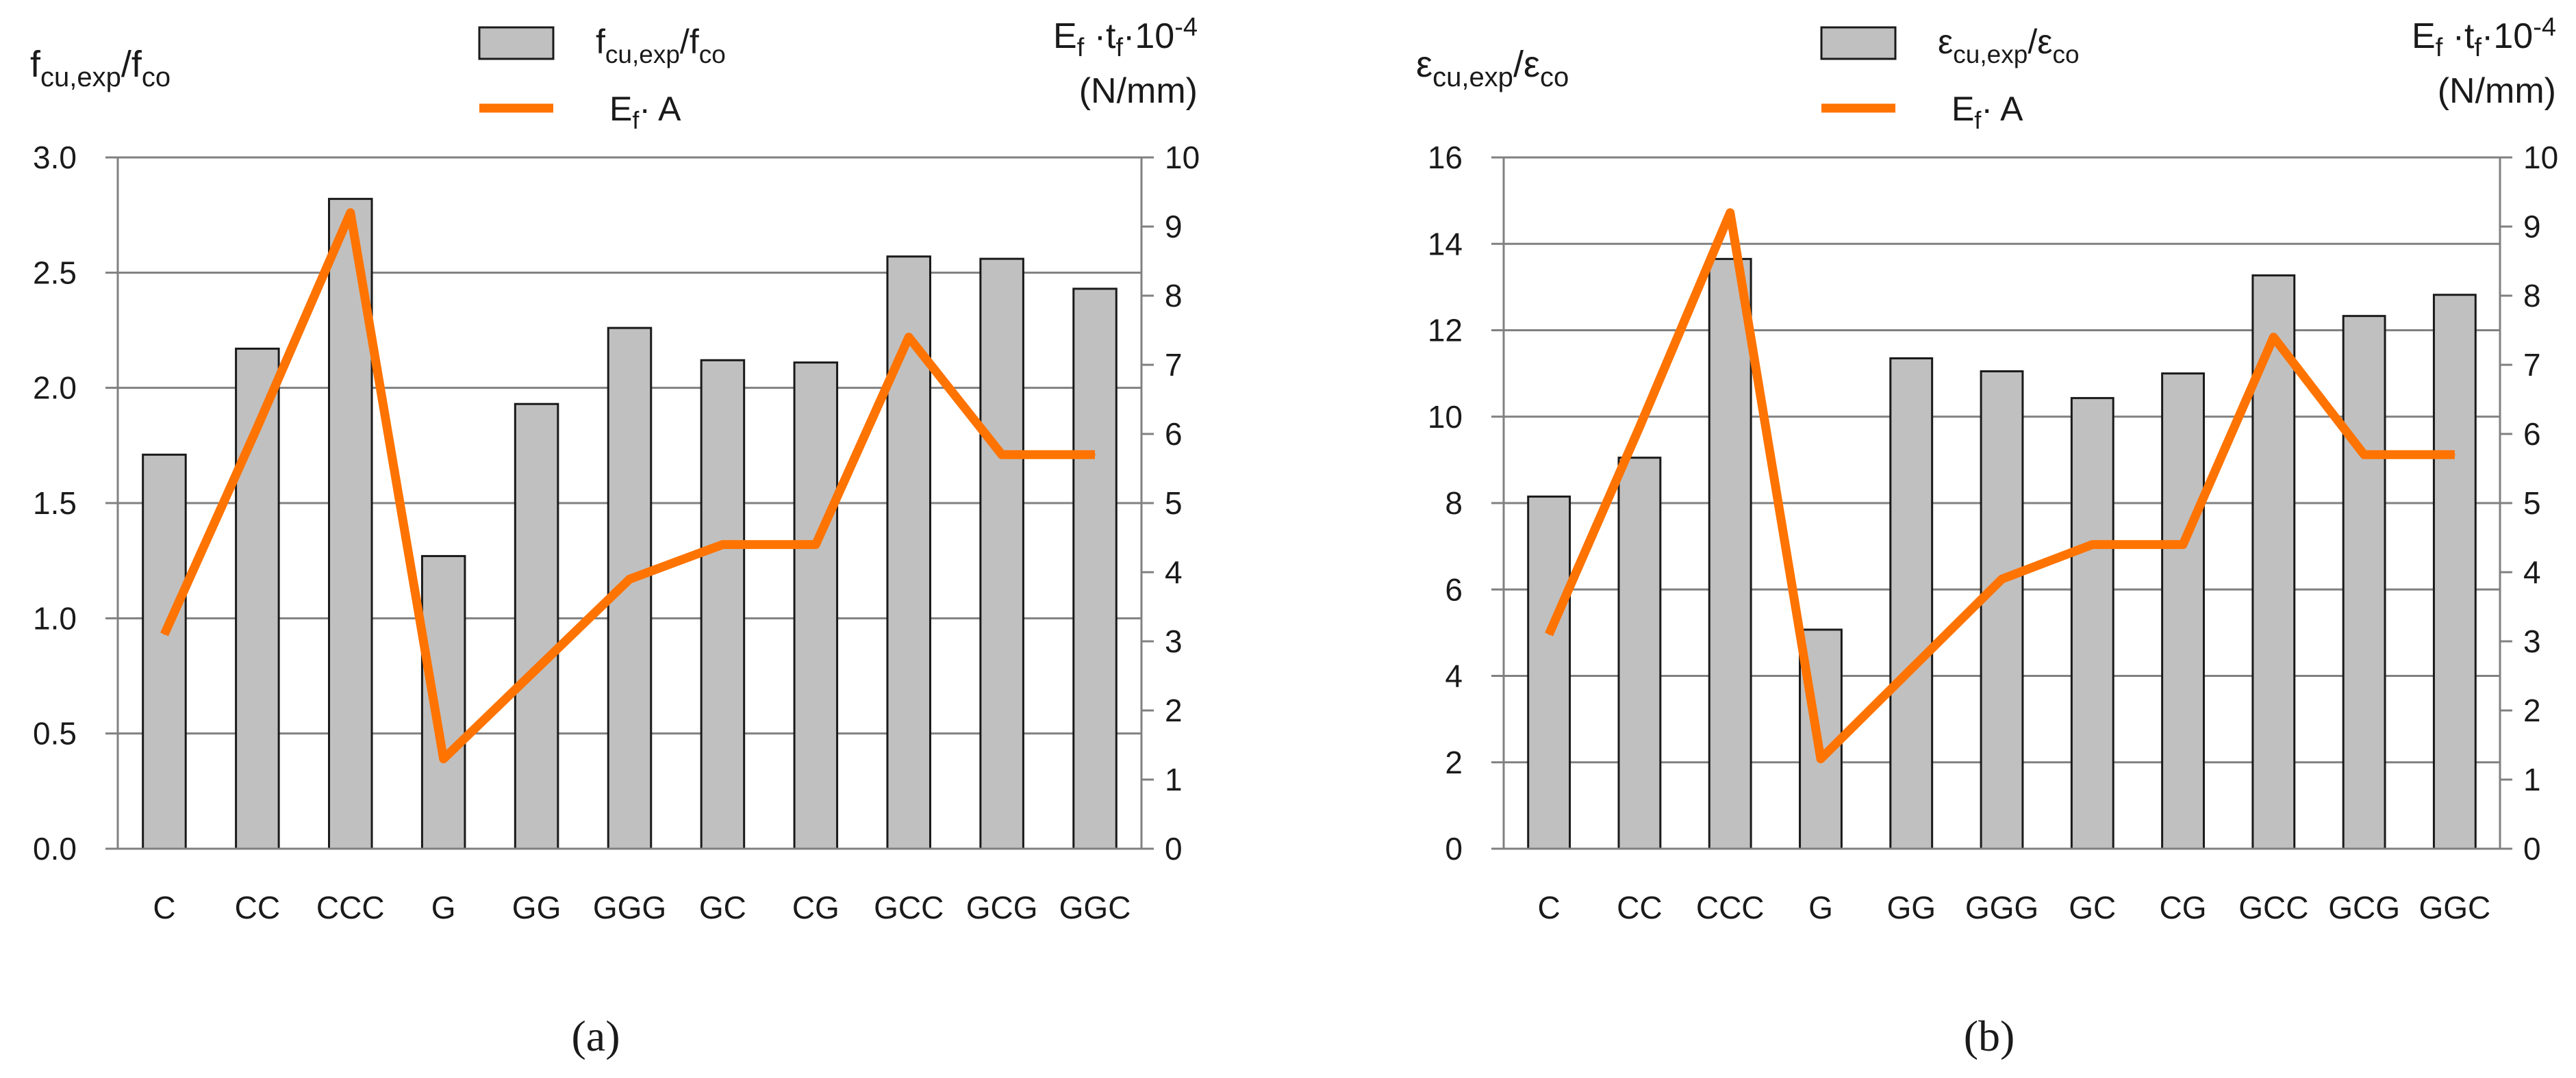 The image size is (2576, 1078). I want to click on y-tick-right: 4, so click(1174, 572).